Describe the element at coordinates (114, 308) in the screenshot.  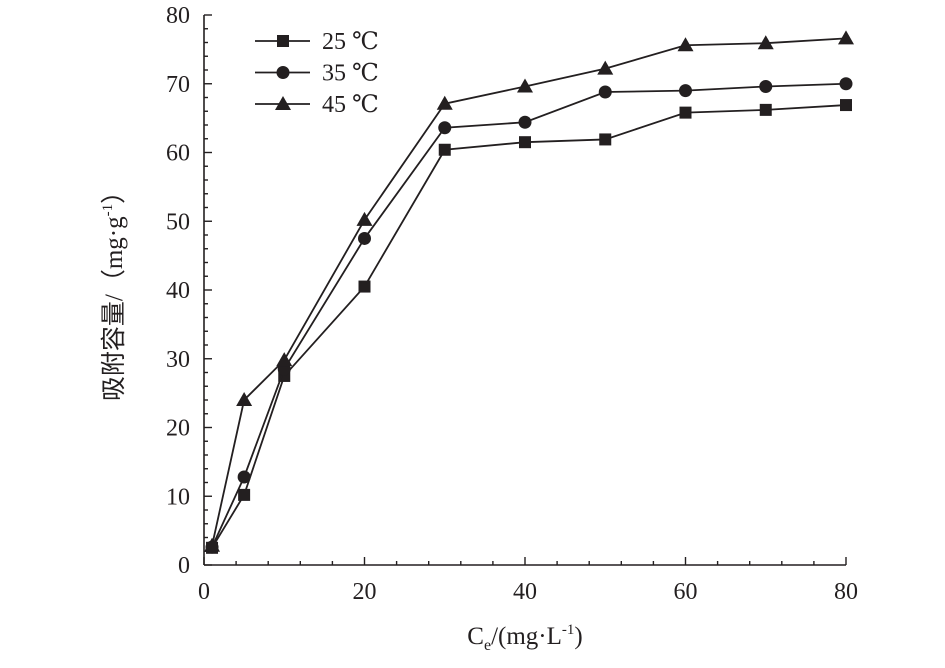
I see `y-axis-label-main: 吸附容量/（mg·g` at that location.